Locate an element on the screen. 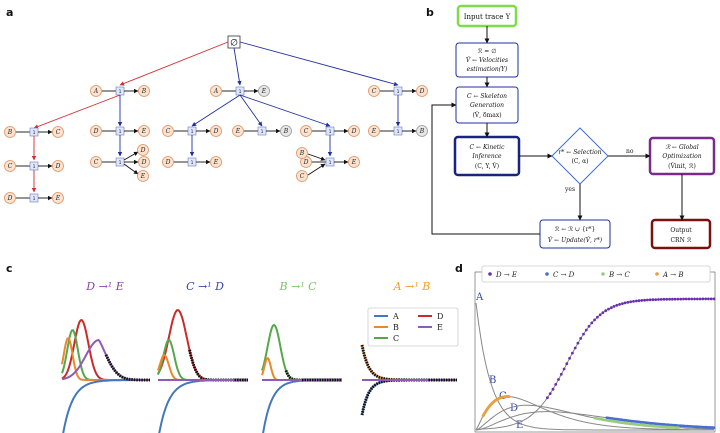 The height and width of the screenshot is (433, 720). c-legend-a: A is located at coordinates (395, 316).